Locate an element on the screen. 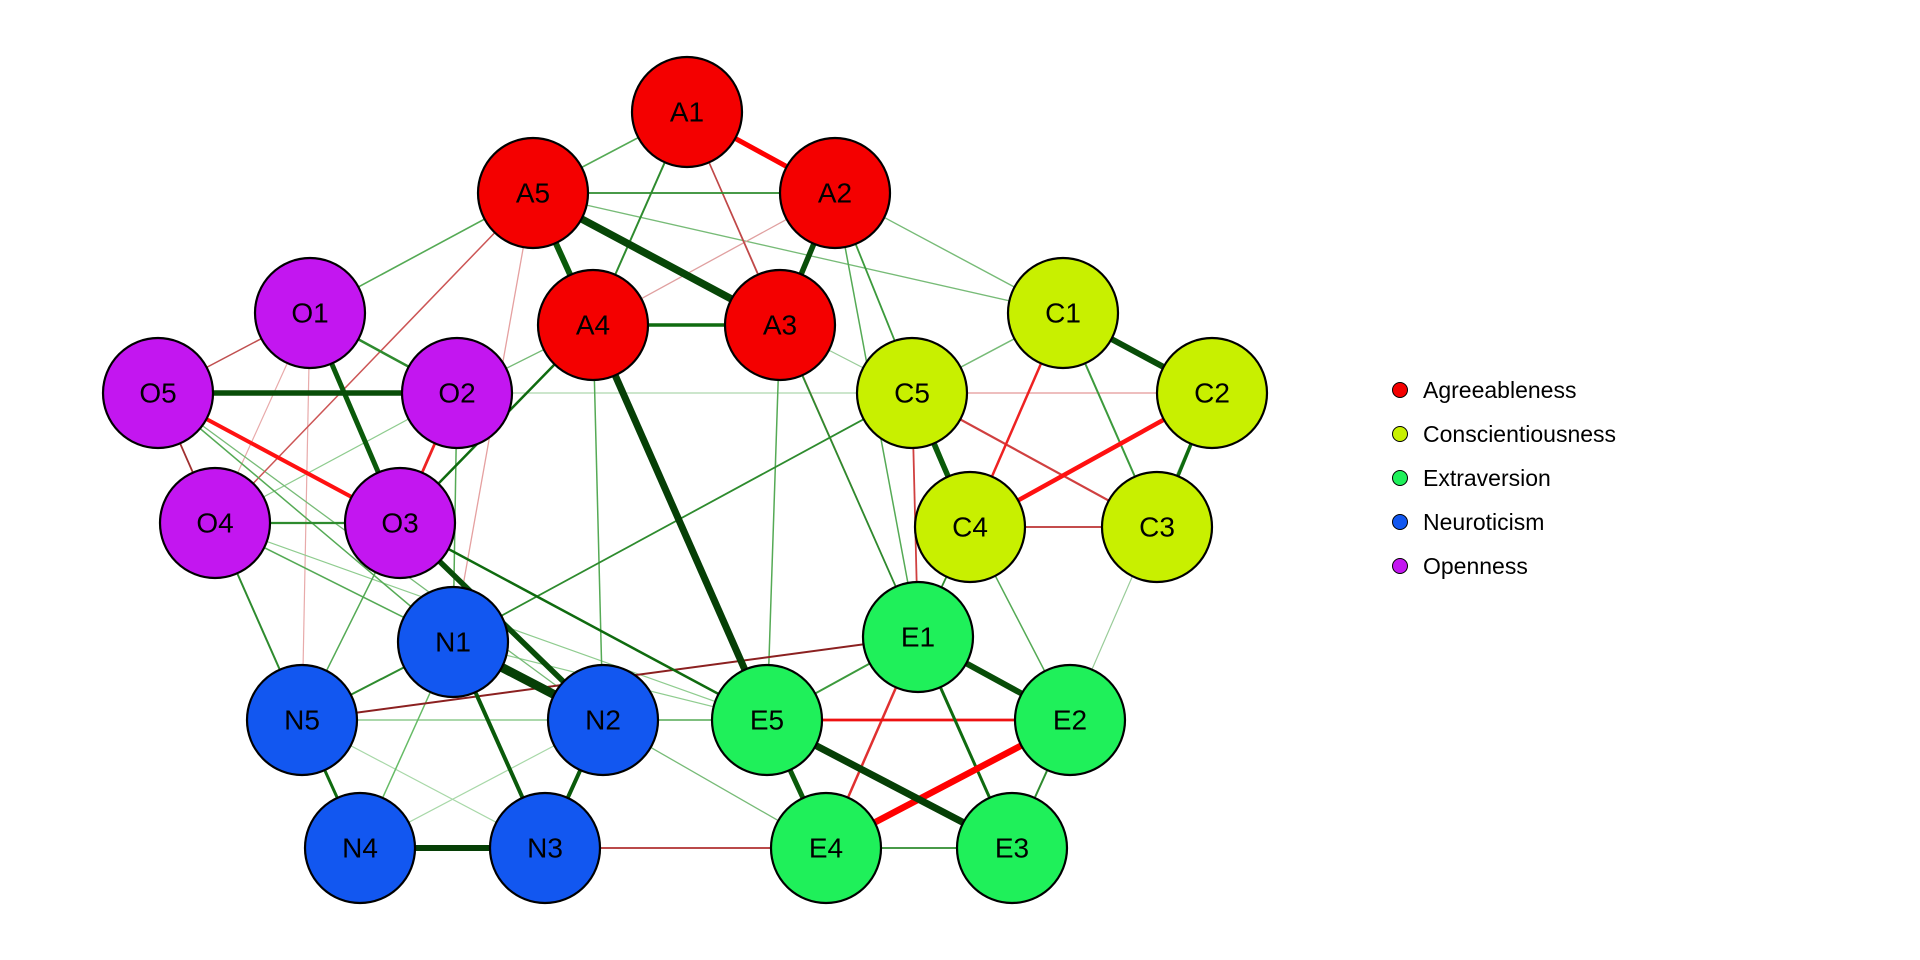  node-label-C1: C1 is located at coordinates (1063, 313).